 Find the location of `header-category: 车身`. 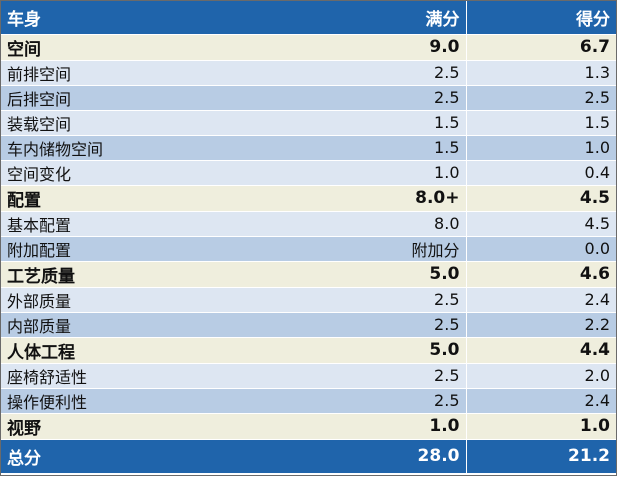

header-category: 车身 is located at coordinates (146, 18).